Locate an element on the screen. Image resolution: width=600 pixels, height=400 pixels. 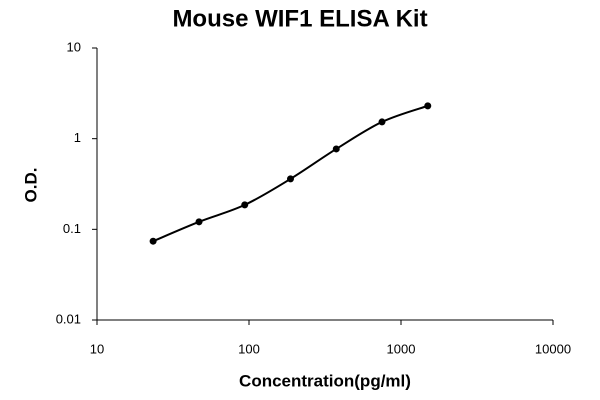
x-tick-label: 10 is located at coordinates (97, 348).